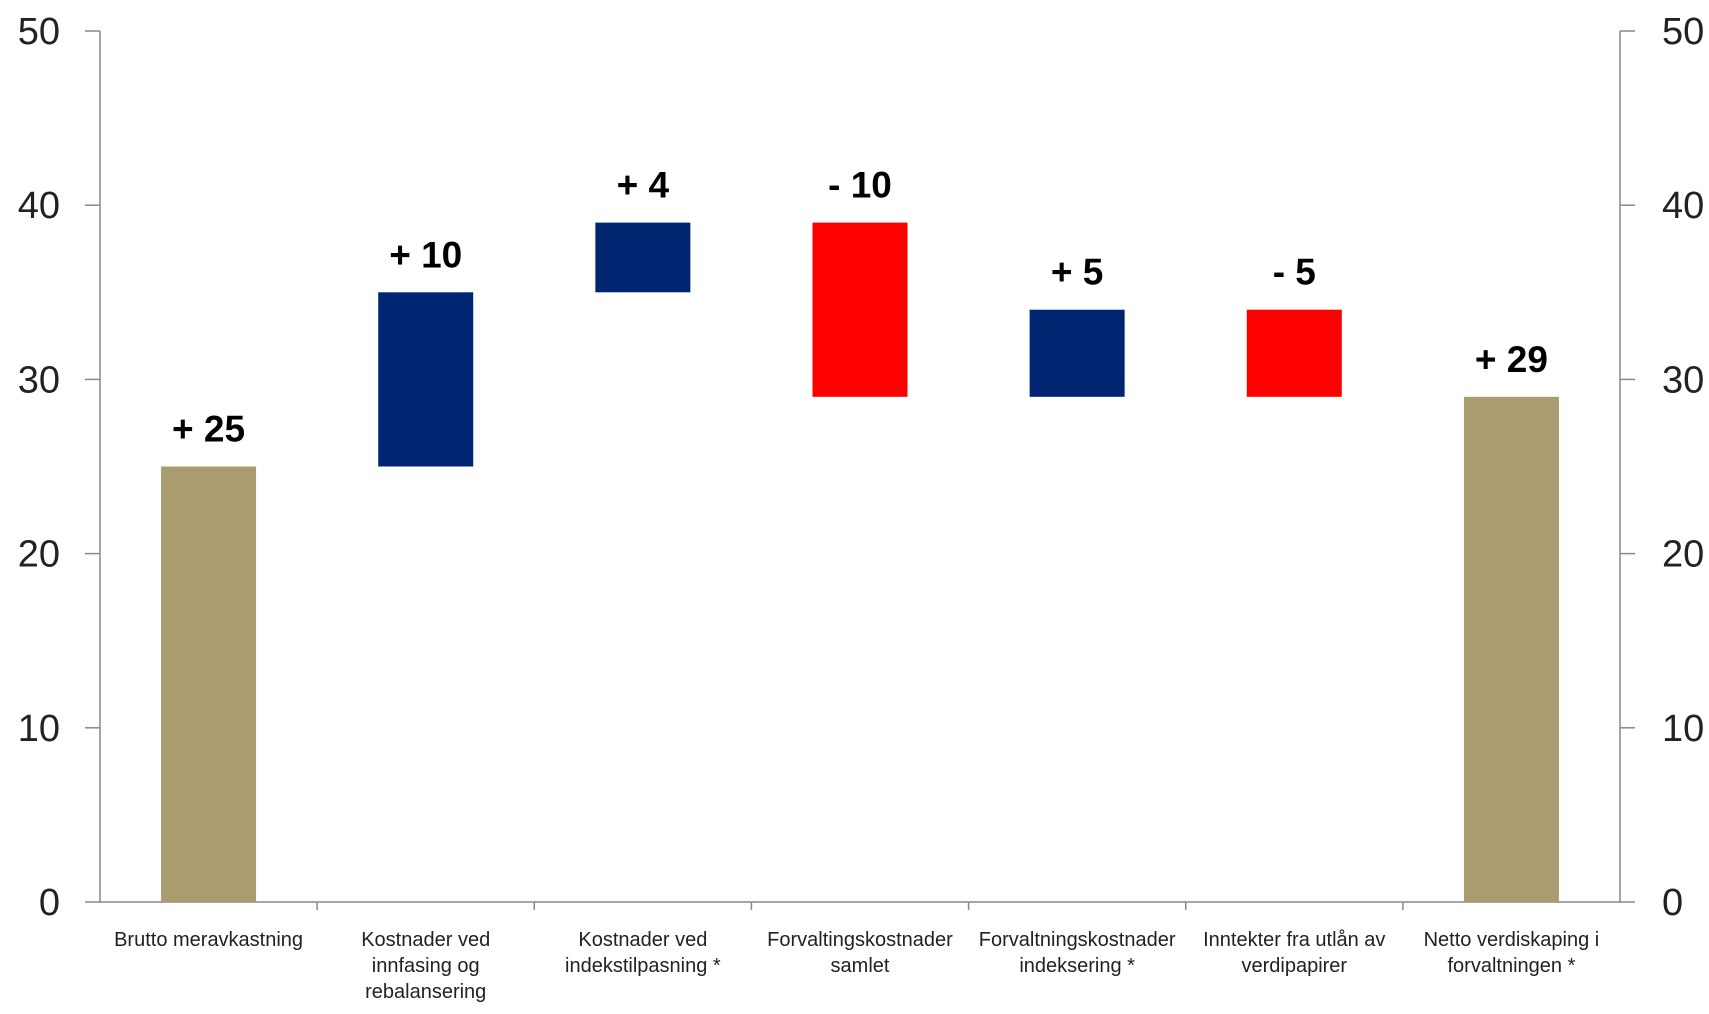 The width and height of the screenshot is (1709, 1014). Describe the element at coordinates (1683, 380) in the screenshot. I see `y-tick-label-right: 30` at that location.